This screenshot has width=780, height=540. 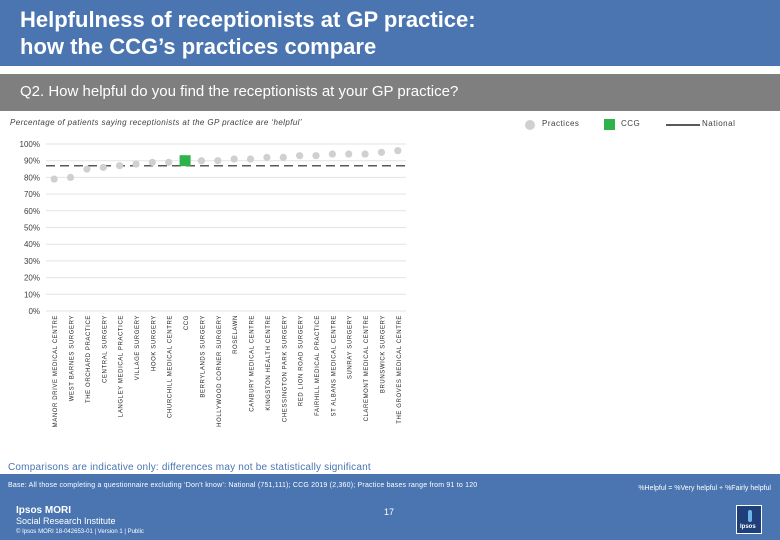 I want to click on page-number: 17, so click(x=389, y=512).